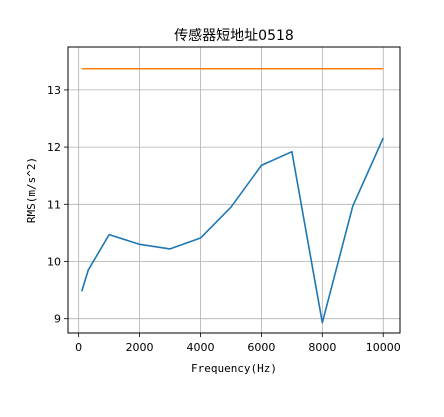 This screenshot has width=444, height=417. I want to click on y-tick-label: 9, so click(57, 319).